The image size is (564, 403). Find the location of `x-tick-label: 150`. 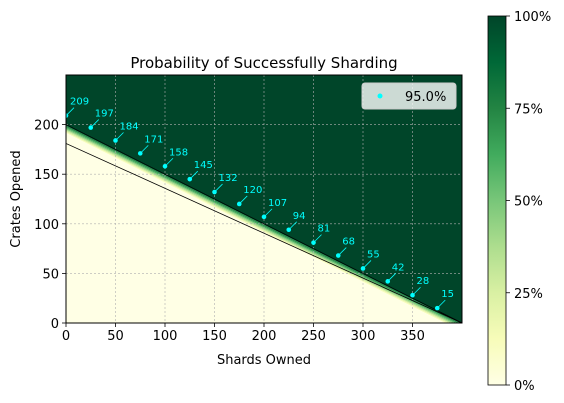

x-tick-label: 150 is located at coordinates (214, 336).